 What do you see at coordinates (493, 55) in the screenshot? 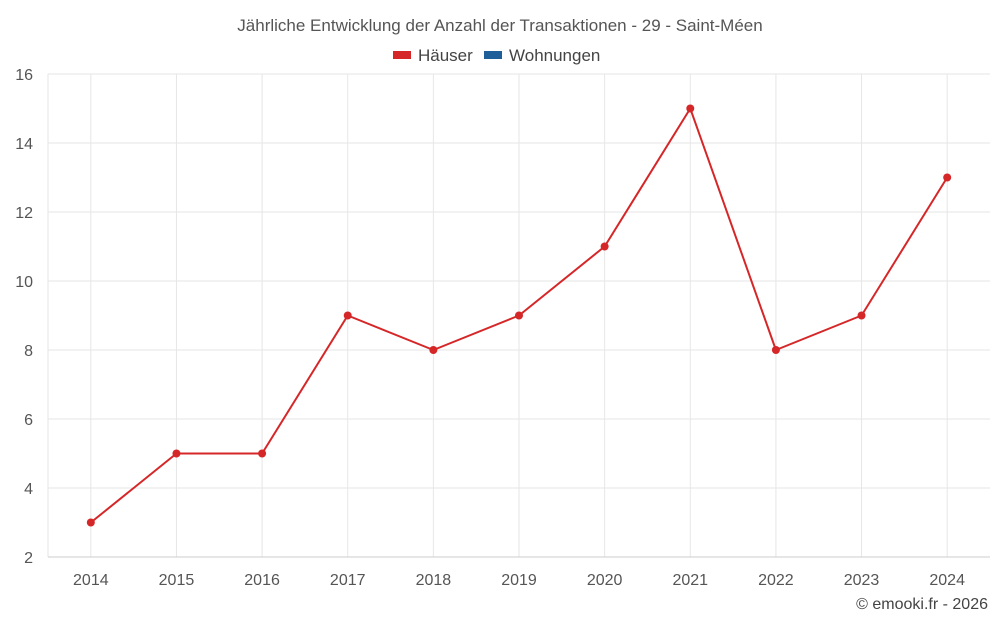
I see `legend-swatch-wohnungen` at bounding box center [493, 55].